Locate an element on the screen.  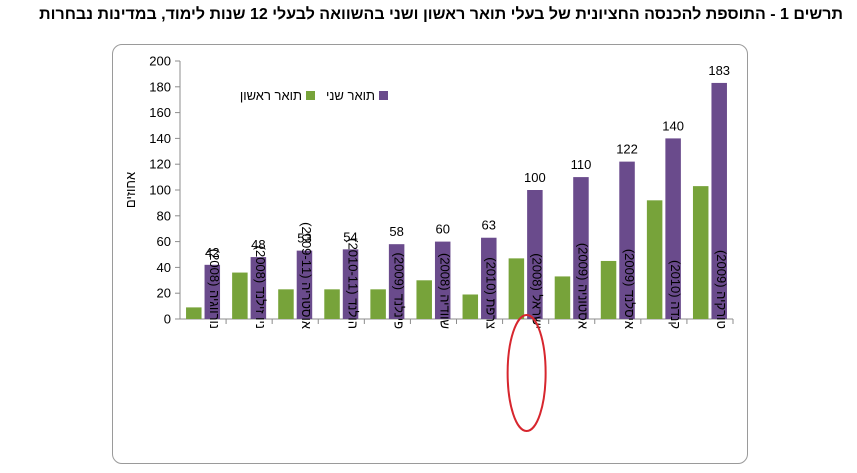
category-label: קנדה (2010) is located at coordinates (675, 294).